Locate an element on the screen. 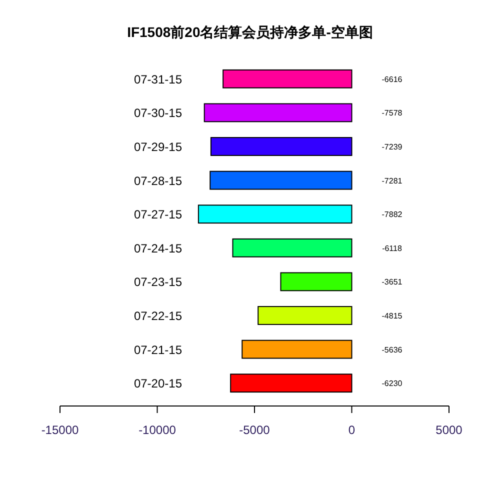 The width and height of the screenshot is (480, 480). x-tick-label: 0 is located at coordinates (352, 430).